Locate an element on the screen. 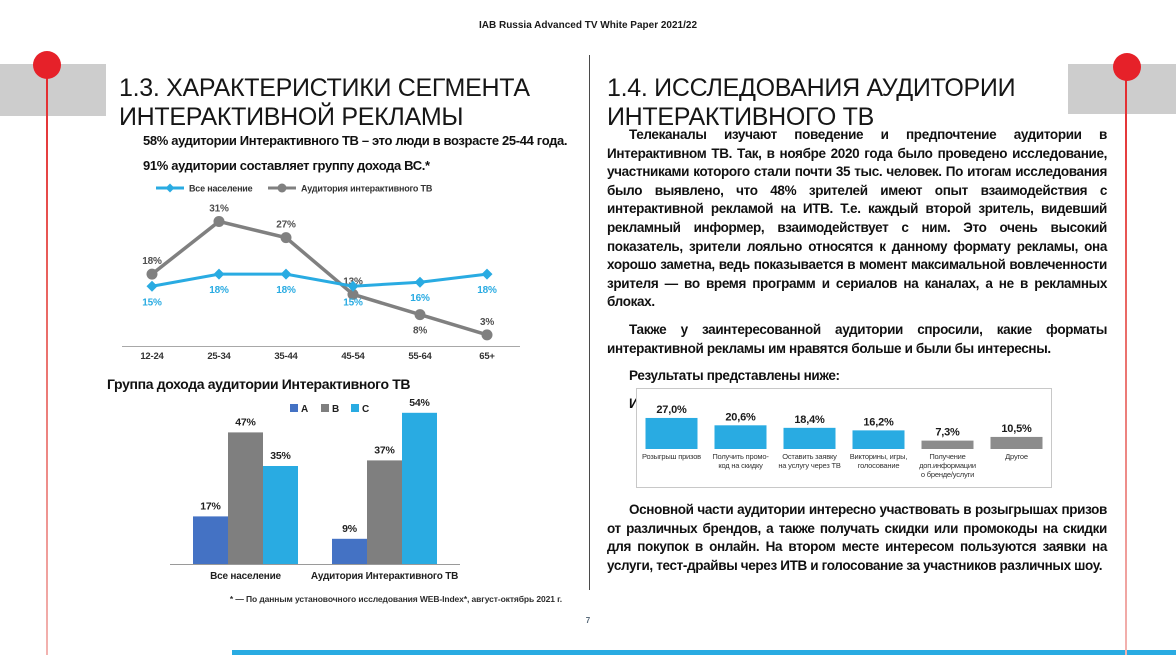 This screenshot has height=655, width=1176. data-label: 7,3% is located at coordinates (947, 433).